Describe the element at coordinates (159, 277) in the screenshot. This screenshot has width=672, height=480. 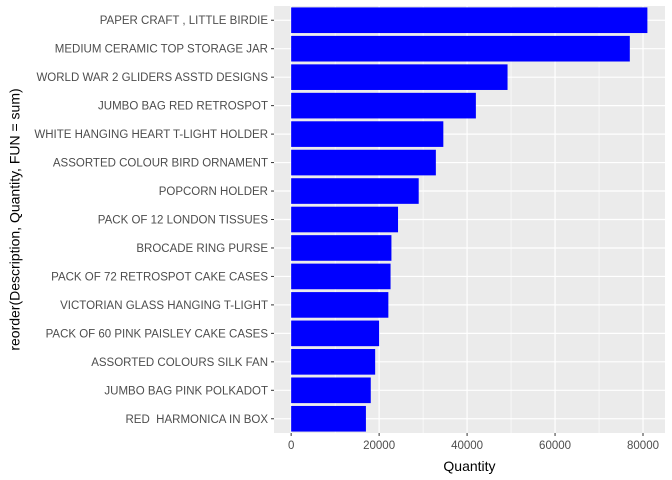
I see `y-tick-label: PACK OF 72 RETROSPOT CAKE CASES` at that location.